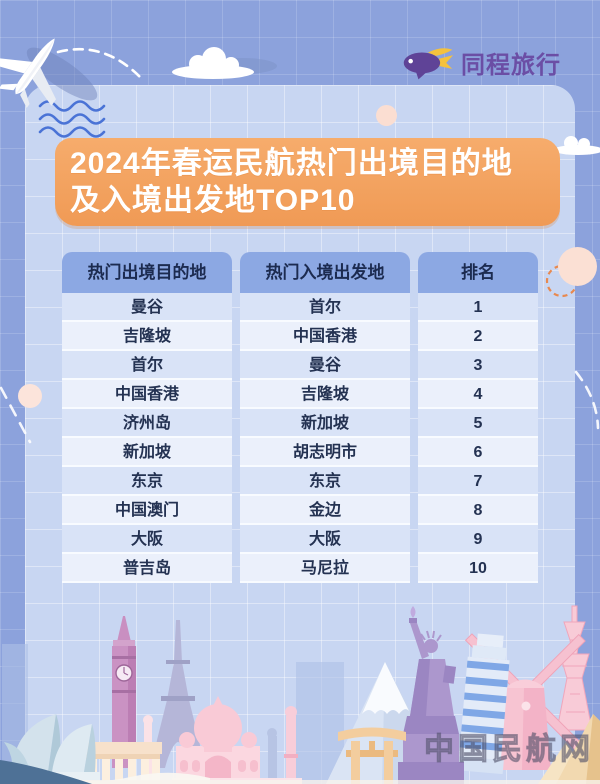 The height and width of the screenshot is (784, 600). Describe the element at coordinates (291, 163) in the screenshot. I see `title-line-1: 2024年春运民航热门出境目的地` at that location.